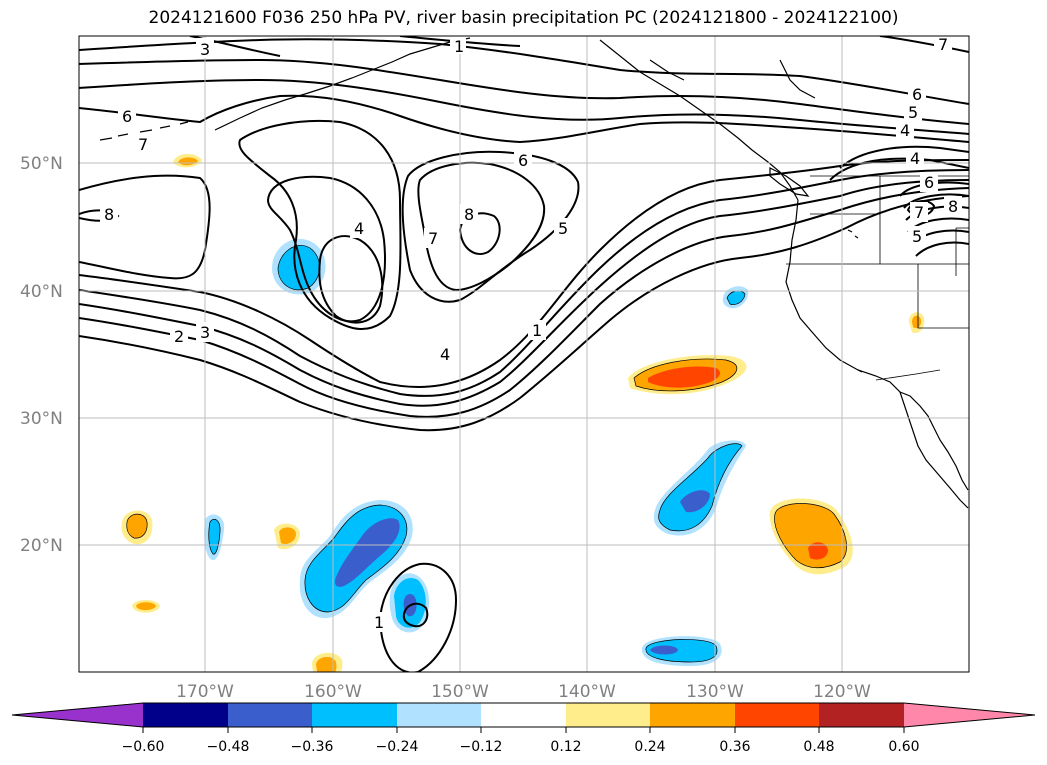  Describe the element at coordinates (903, 747) in the screenshot. I see `colorbar-tick-label: 0.60` at that location.